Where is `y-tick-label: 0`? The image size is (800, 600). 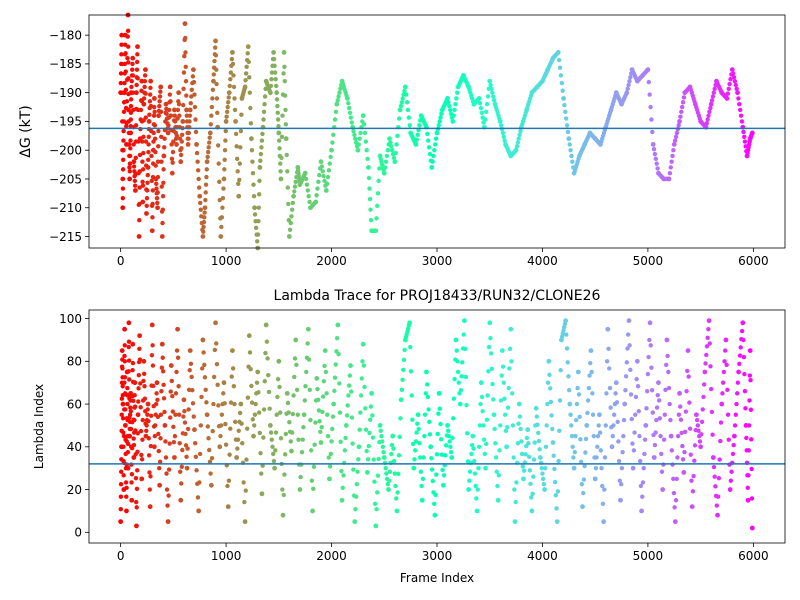
y-tick-label: 0 is located at coordinates (78, 533).